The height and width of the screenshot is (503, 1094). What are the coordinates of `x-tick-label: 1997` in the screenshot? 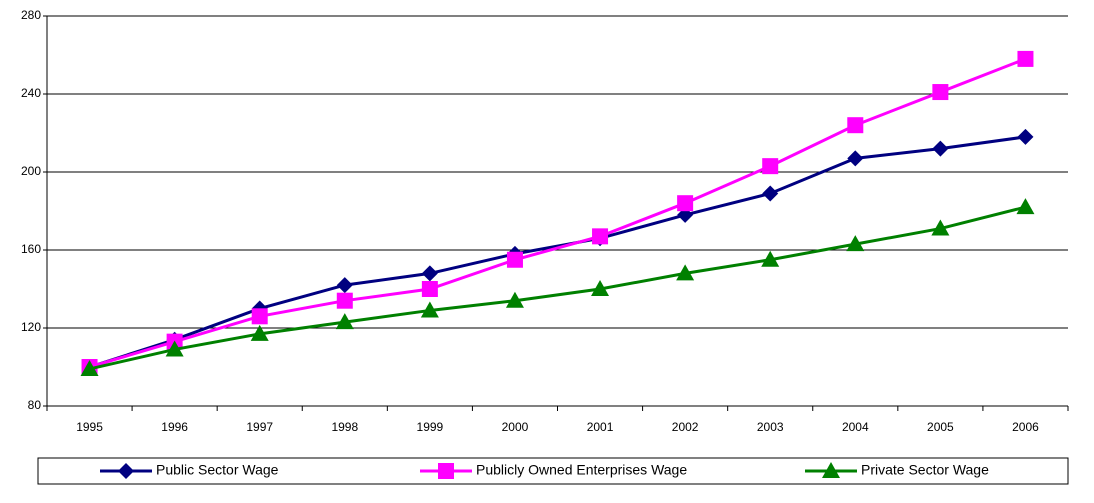 It's located at (259, 427).